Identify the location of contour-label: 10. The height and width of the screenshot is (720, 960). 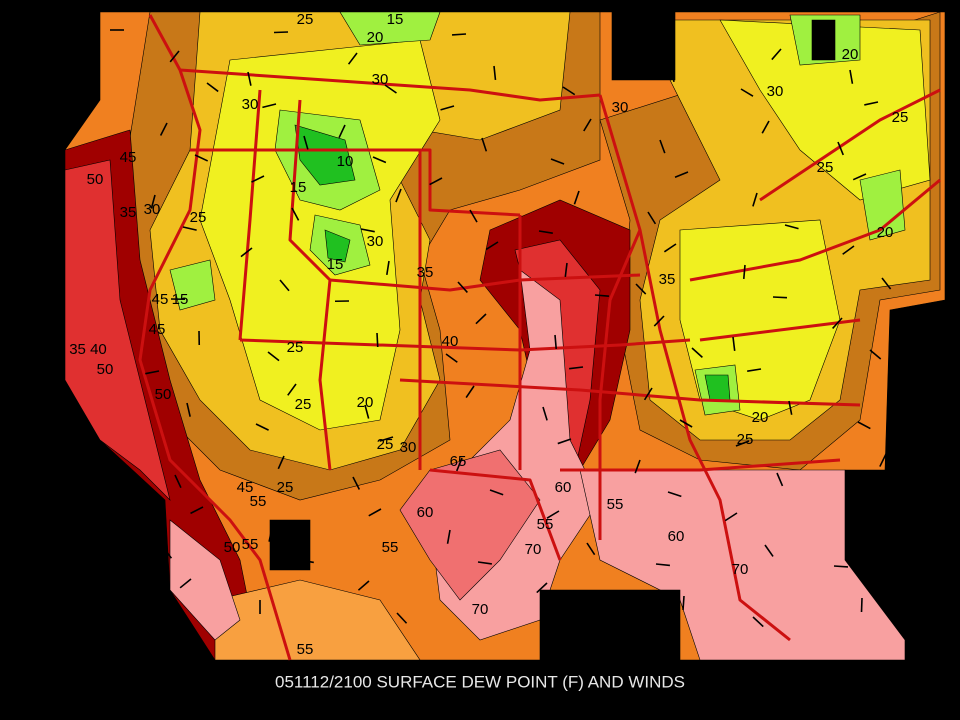
(345, 161).